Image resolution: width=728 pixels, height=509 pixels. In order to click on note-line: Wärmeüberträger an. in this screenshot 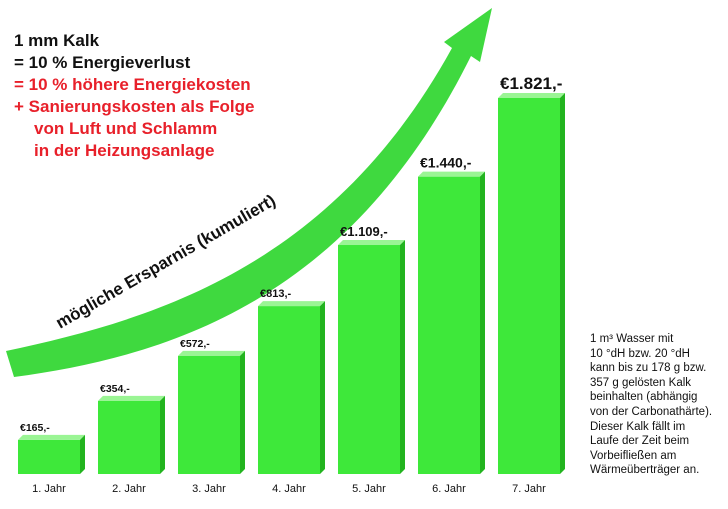, I will do `click(645, 470)`.